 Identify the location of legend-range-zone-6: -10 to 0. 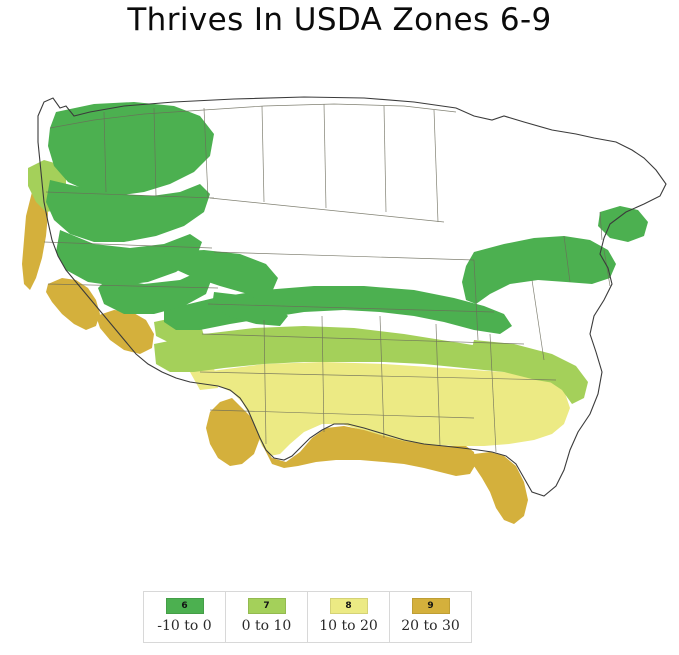
(184, 626).